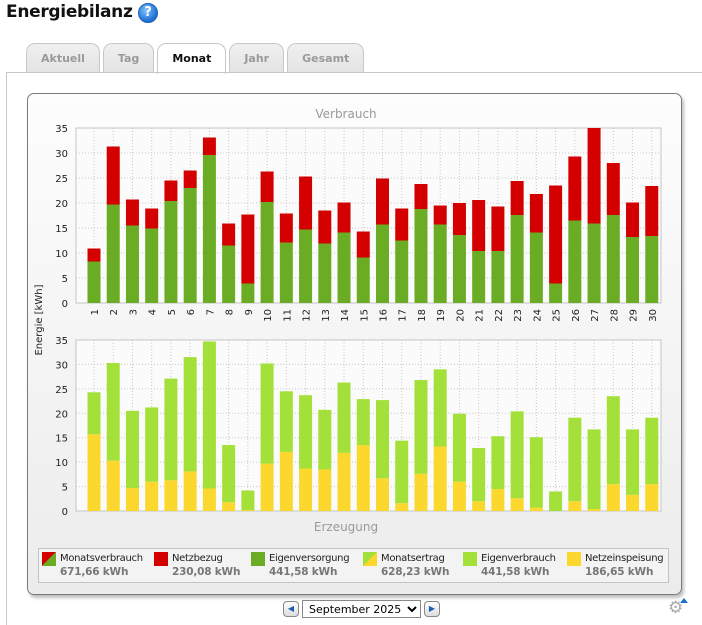  I want to click on legend-value: 628,23 kWh, so click(415, 572).